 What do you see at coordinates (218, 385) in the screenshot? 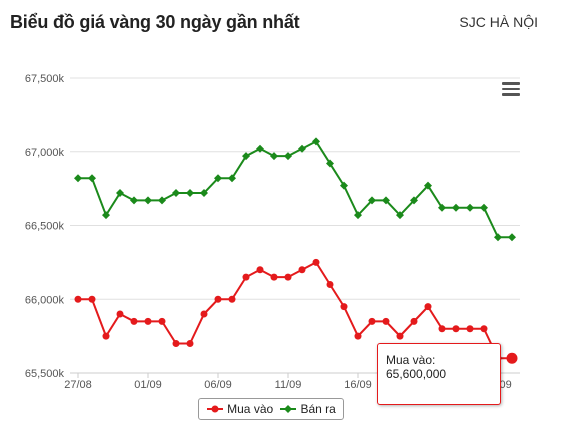
I see `x-tick-label: 06/09` at bounding box center [218, 385].